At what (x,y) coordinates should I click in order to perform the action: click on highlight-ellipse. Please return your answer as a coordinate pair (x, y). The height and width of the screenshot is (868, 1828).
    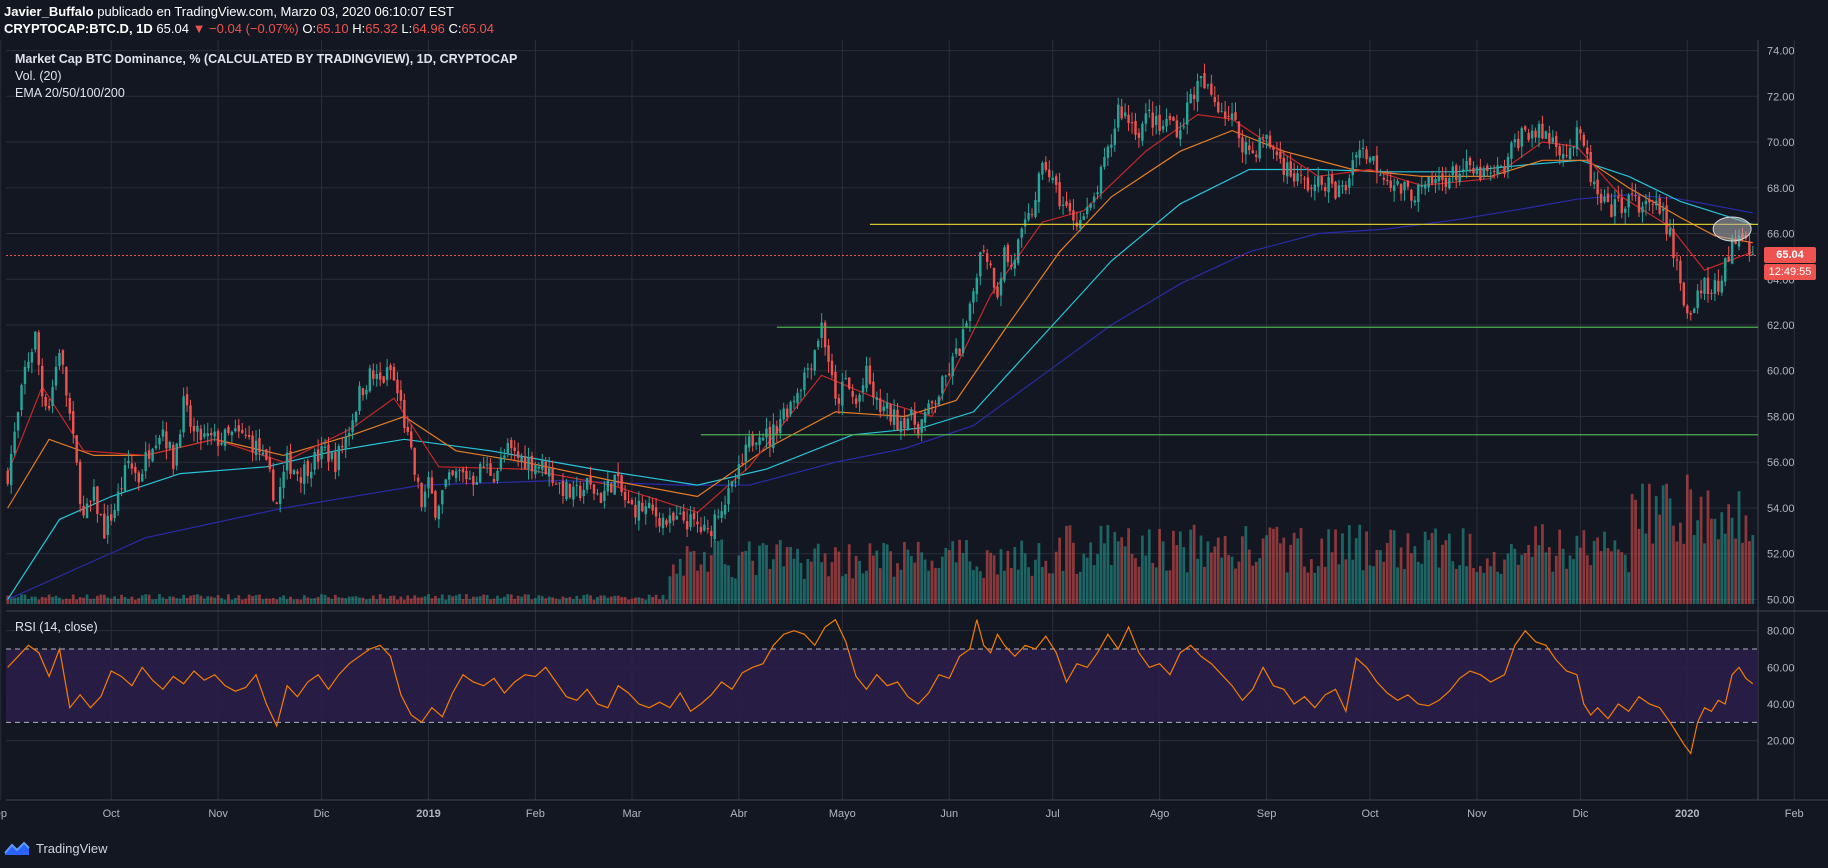
    Looking at the image, I should click on (1732, 229).